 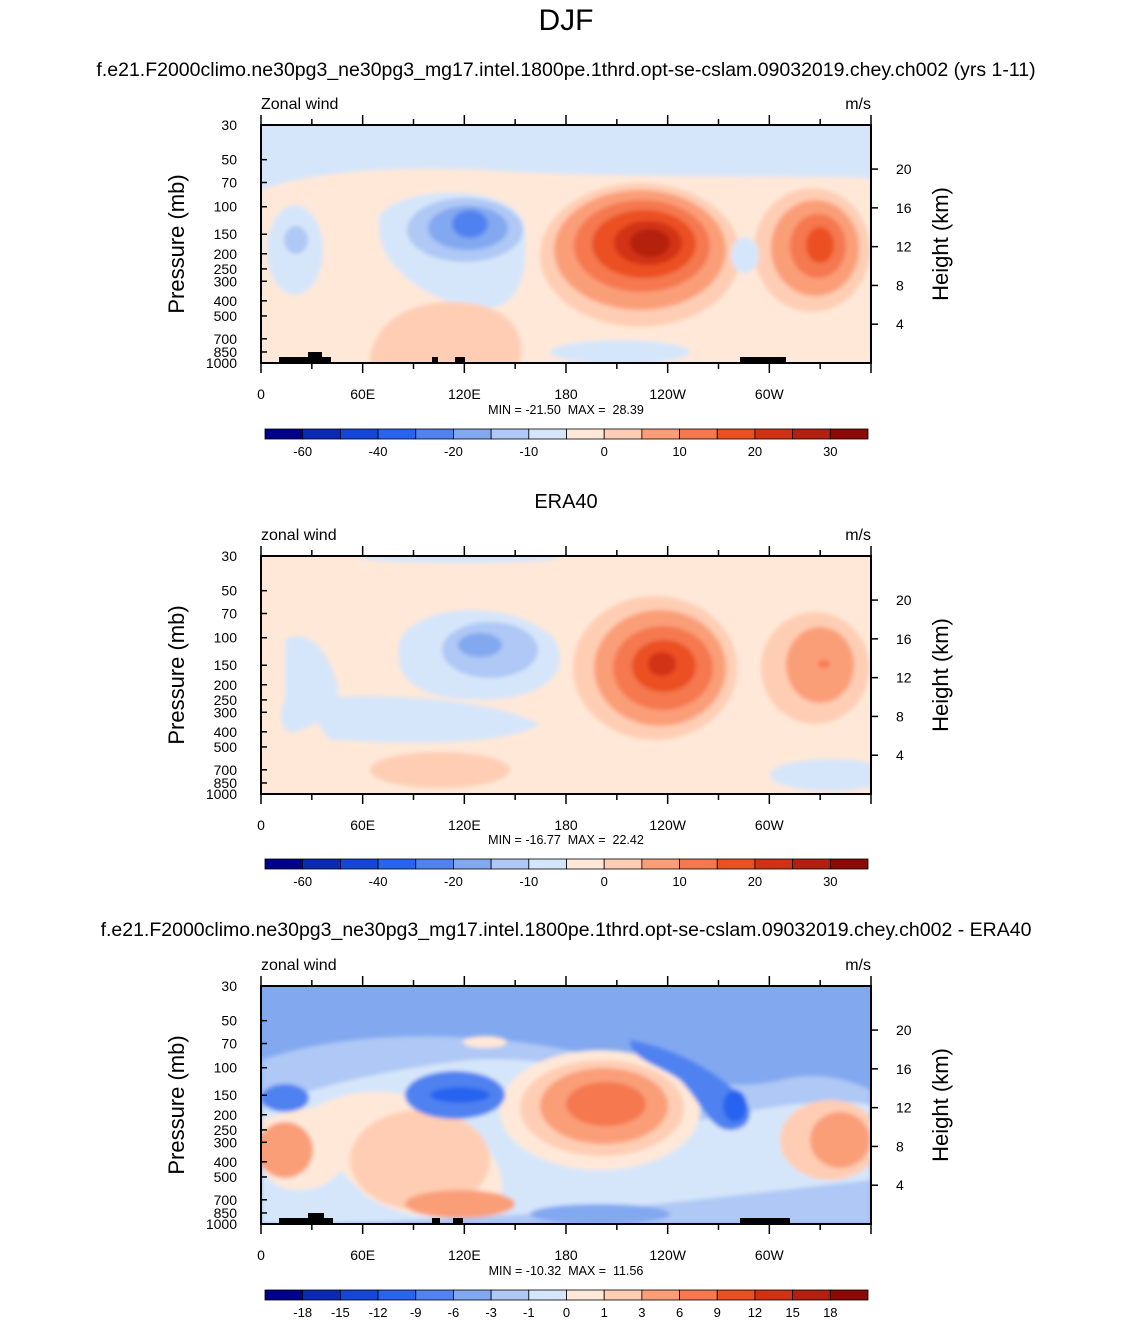 What do you see at coordinates (226, 207) in the screenshot?
I see `y-tick-label: 100` at bounding box center [226, 207].